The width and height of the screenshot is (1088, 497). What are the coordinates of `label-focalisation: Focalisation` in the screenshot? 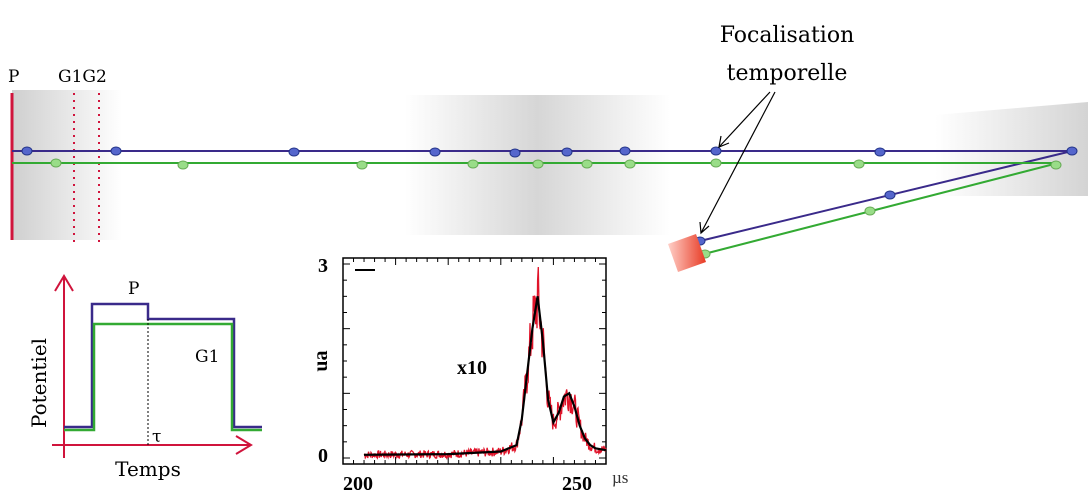 It's located at (787, 35).